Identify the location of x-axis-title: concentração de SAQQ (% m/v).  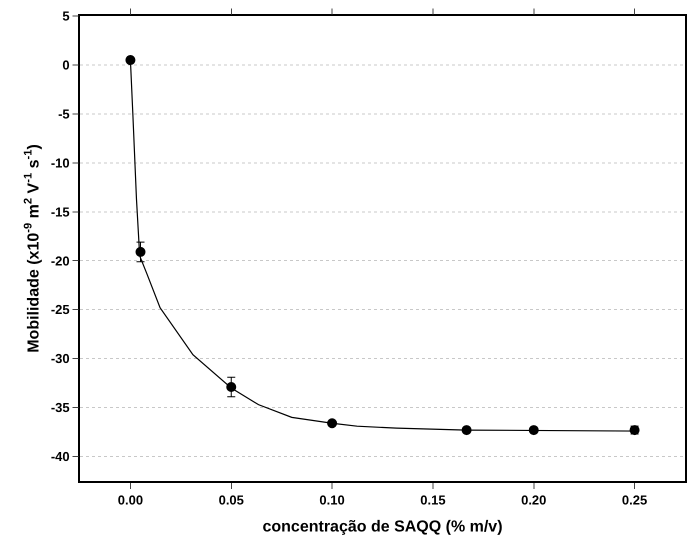
(382, 527).